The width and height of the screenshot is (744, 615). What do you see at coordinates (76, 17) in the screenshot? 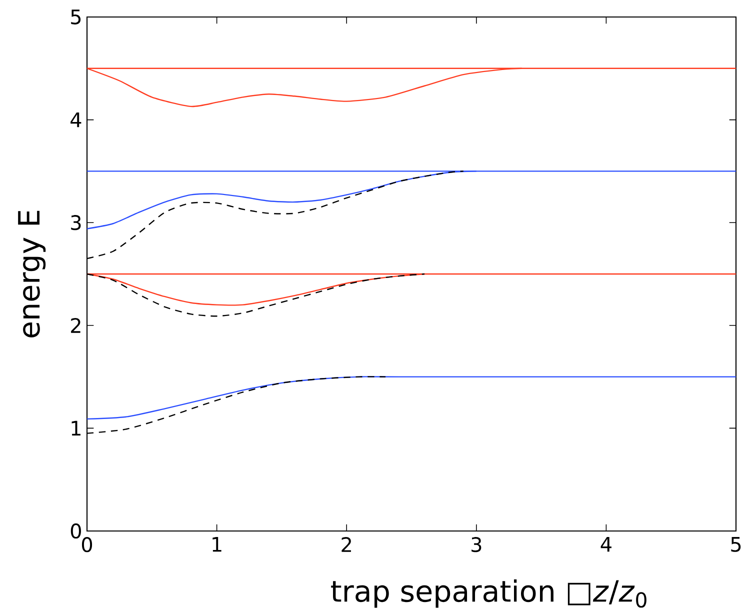
I see `y-tick-label: 5` at bounding box center [76, 17].